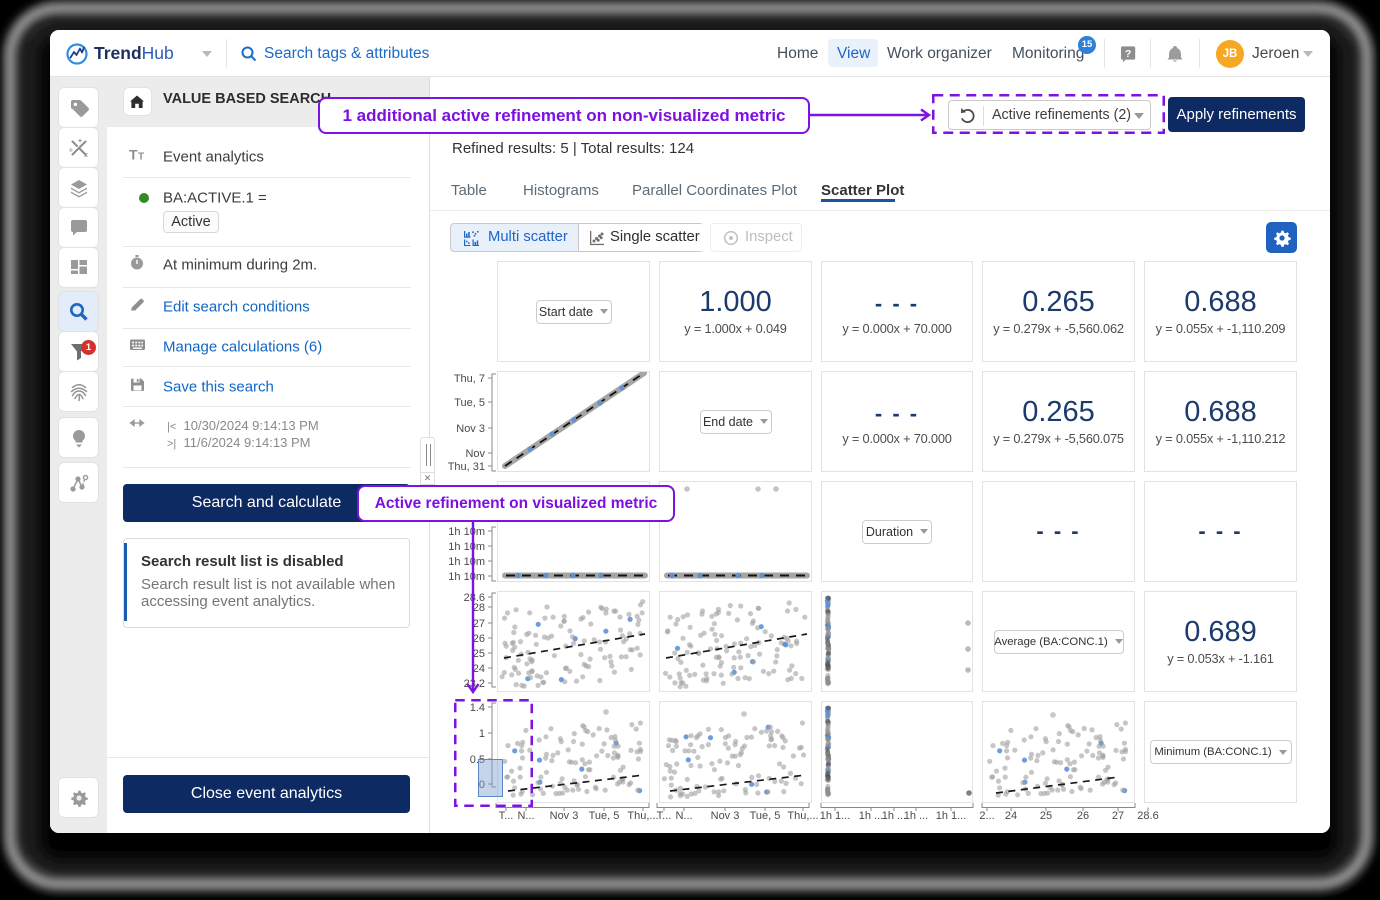 The height and width of the screenshot is (900, 1380). What do you see at coordinates (86, 155) in the screenshot?
I see `svg-text: x` at bounding box center [86, 155].